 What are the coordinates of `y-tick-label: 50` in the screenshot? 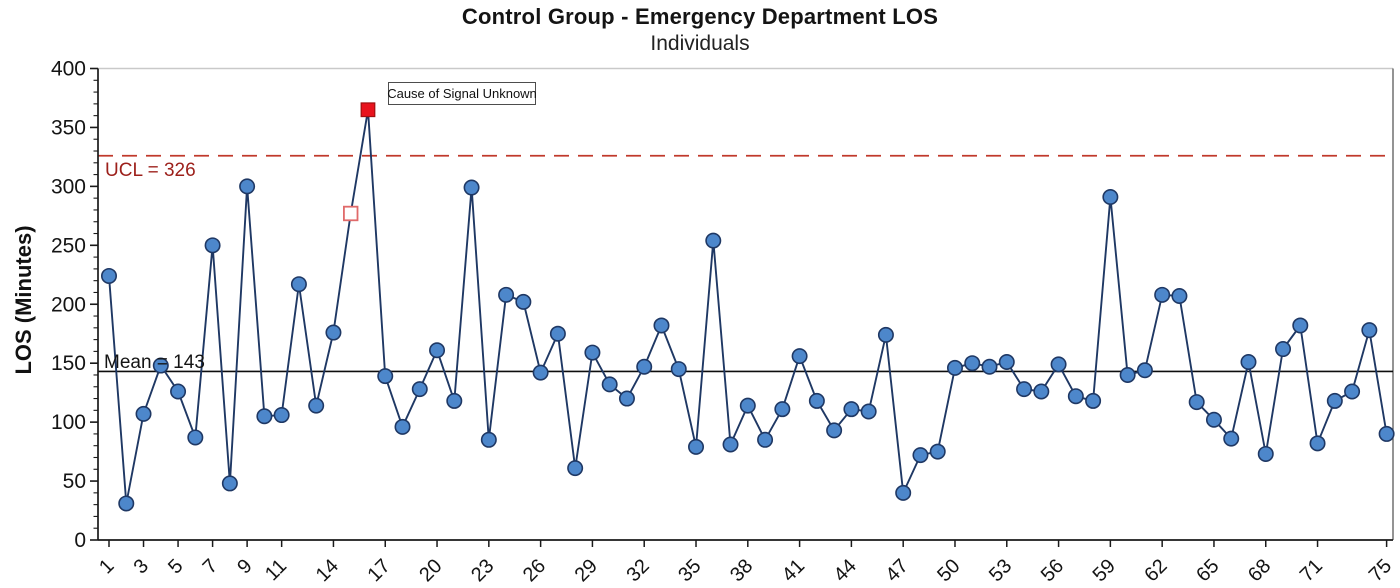 It's located at (74, 481).